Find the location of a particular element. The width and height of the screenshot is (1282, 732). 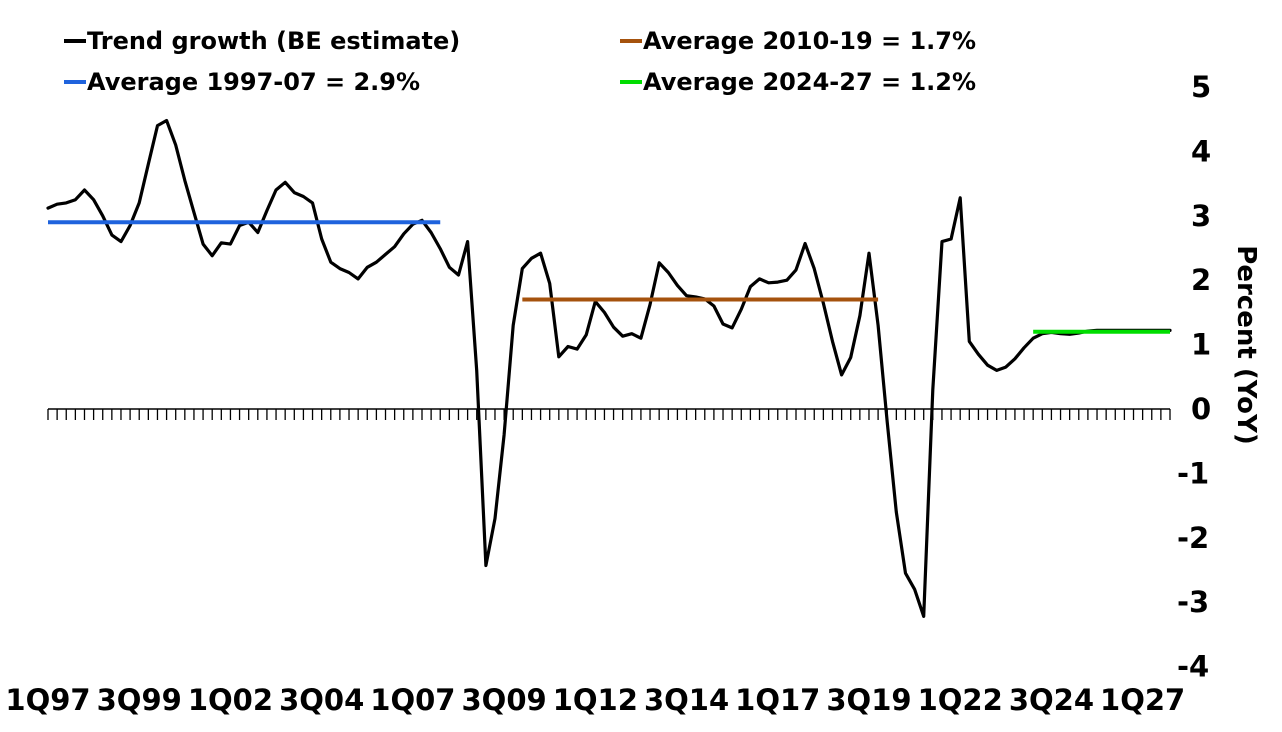

y-axis-tick-label: -1 is located at coordinates (1193, 473).